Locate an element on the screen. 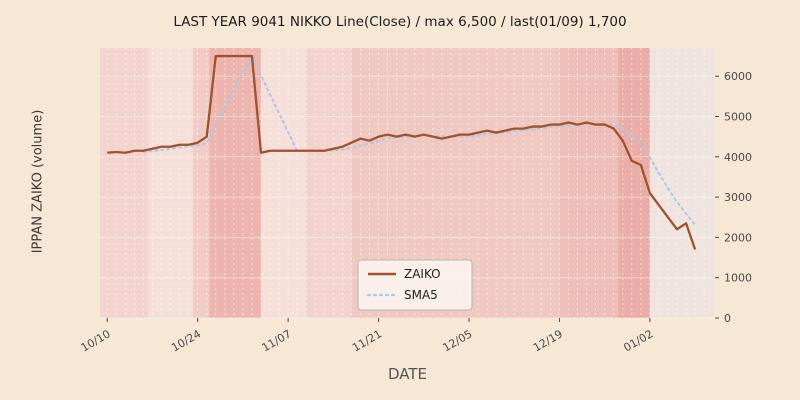 This screenshot has height=400, width=800. y-tick-label: 4000 is located at coordinates (738, 157).